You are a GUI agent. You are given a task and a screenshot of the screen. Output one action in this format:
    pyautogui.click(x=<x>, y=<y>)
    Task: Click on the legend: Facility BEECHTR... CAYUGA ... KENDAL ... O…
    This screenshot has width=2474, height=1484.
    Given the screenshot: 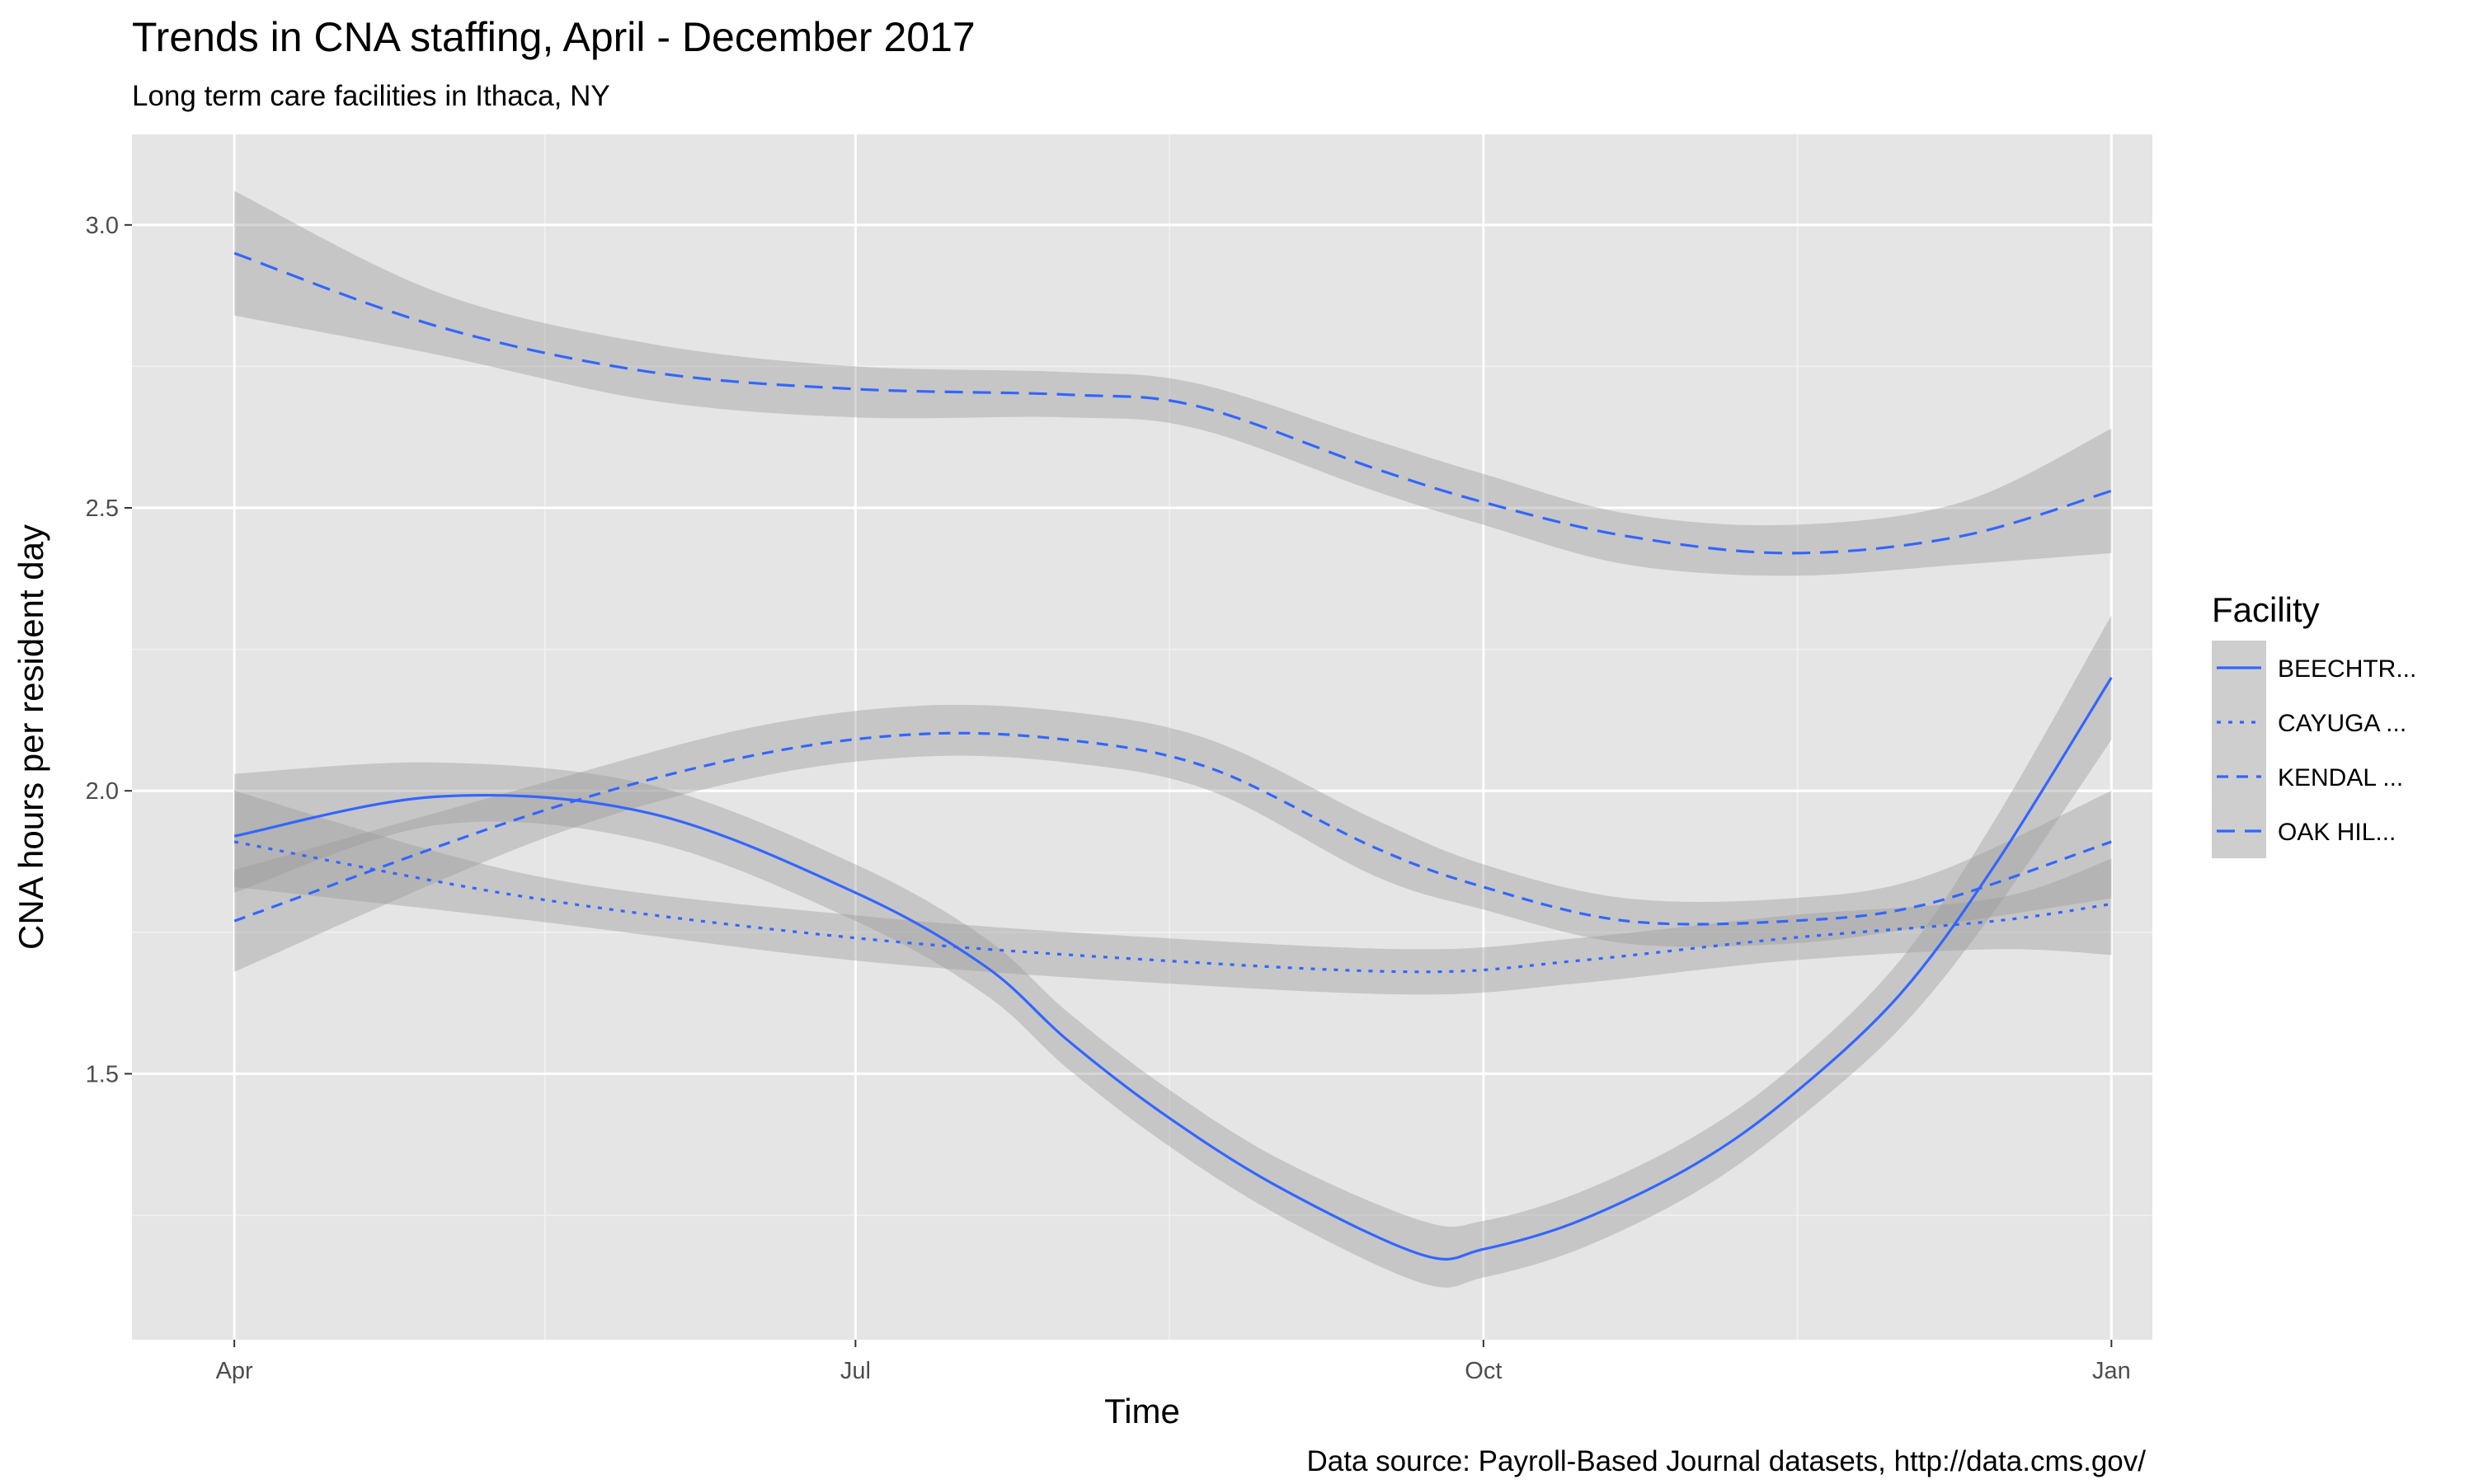 What is the action you would take?
    pyautogui.click(x=2314, y=724)
    